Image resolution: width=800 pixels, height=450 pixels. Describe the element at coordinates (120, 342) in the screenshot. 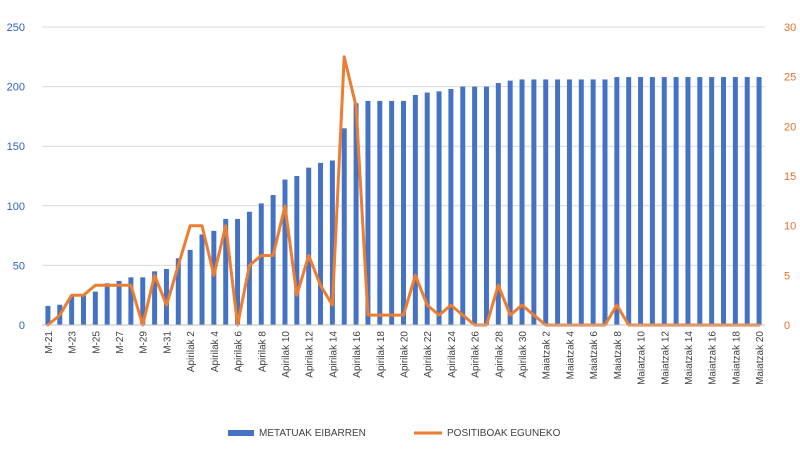

I see `x-tick-label: M-27` at that location.